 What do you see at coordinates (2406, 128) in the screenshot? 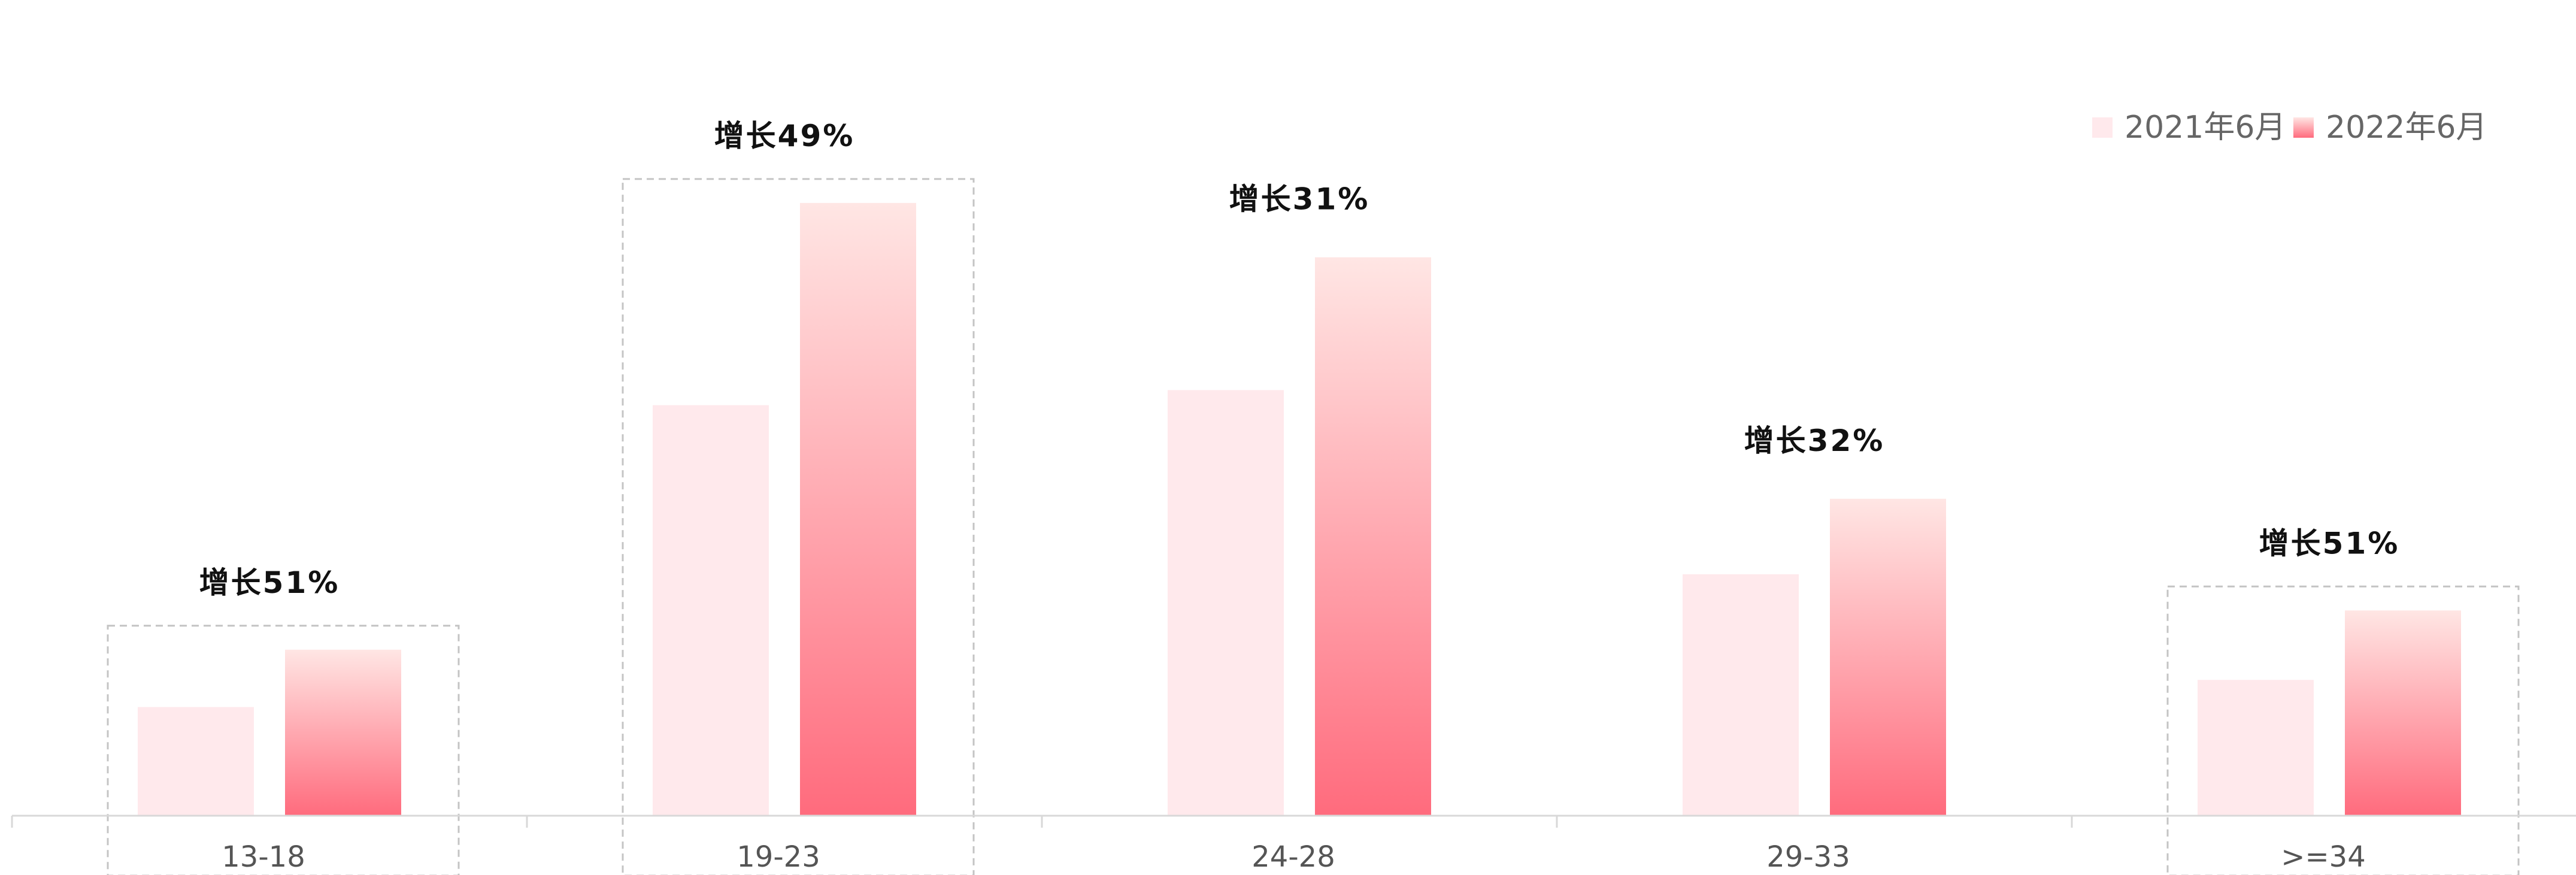
I see `legend-label-2022: 2022年6月` at bounding box center [2406, 128].